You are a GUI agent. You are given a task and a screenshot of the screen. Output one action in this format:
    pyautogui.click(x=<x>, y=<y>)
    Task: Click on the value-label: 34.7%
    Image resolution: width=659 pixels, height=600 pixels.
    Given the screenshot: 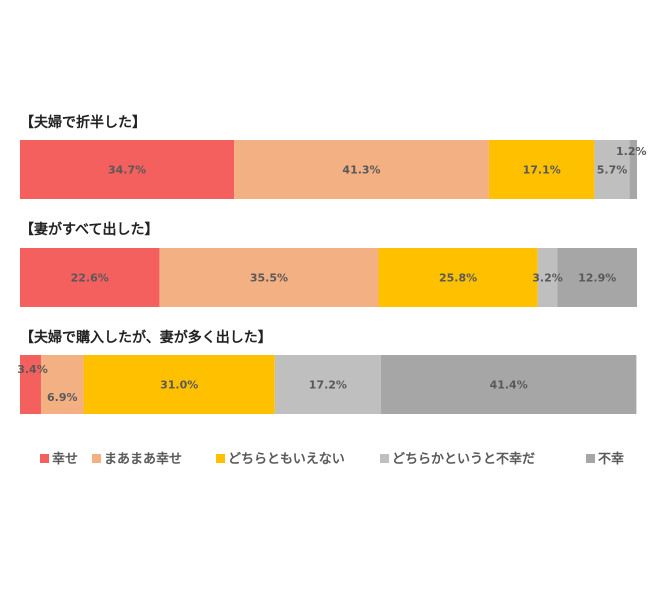 What is the action you would take?
    pyautogui.click(x=127, y=170)
    